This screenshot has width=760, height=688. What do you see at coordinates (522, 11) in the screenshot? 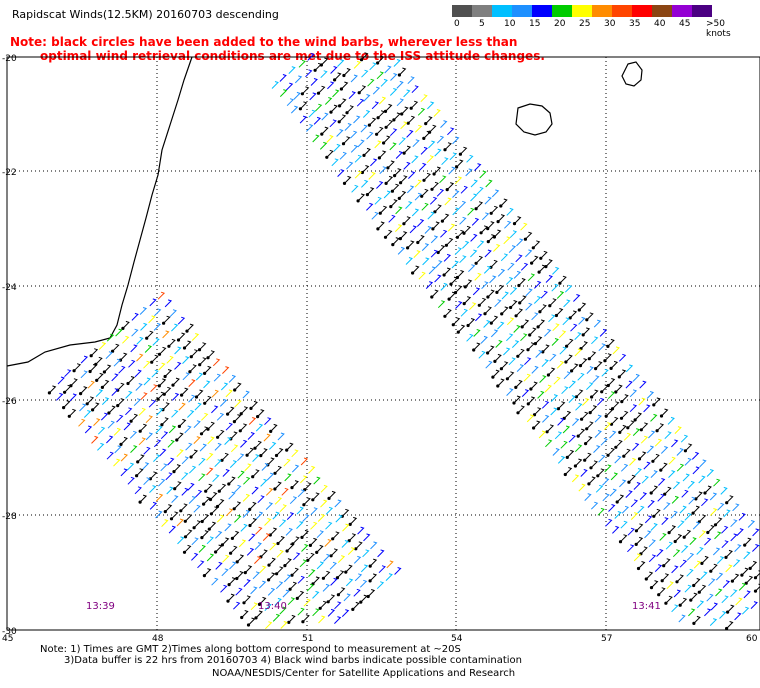
I see `colorbar-swatch` at bounding box center [522, 11].